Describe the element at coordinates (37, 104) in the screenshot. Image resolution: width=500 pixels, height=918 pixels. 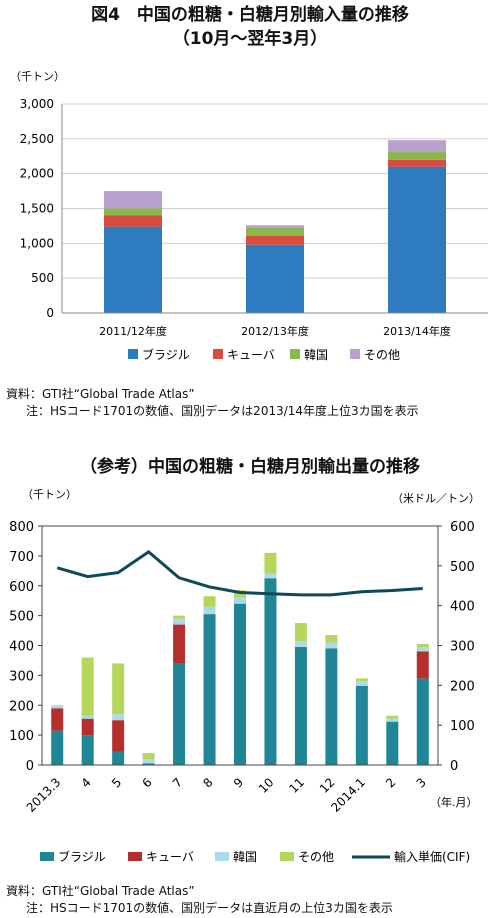
I see `y-tick-label: 3,000` at that location.